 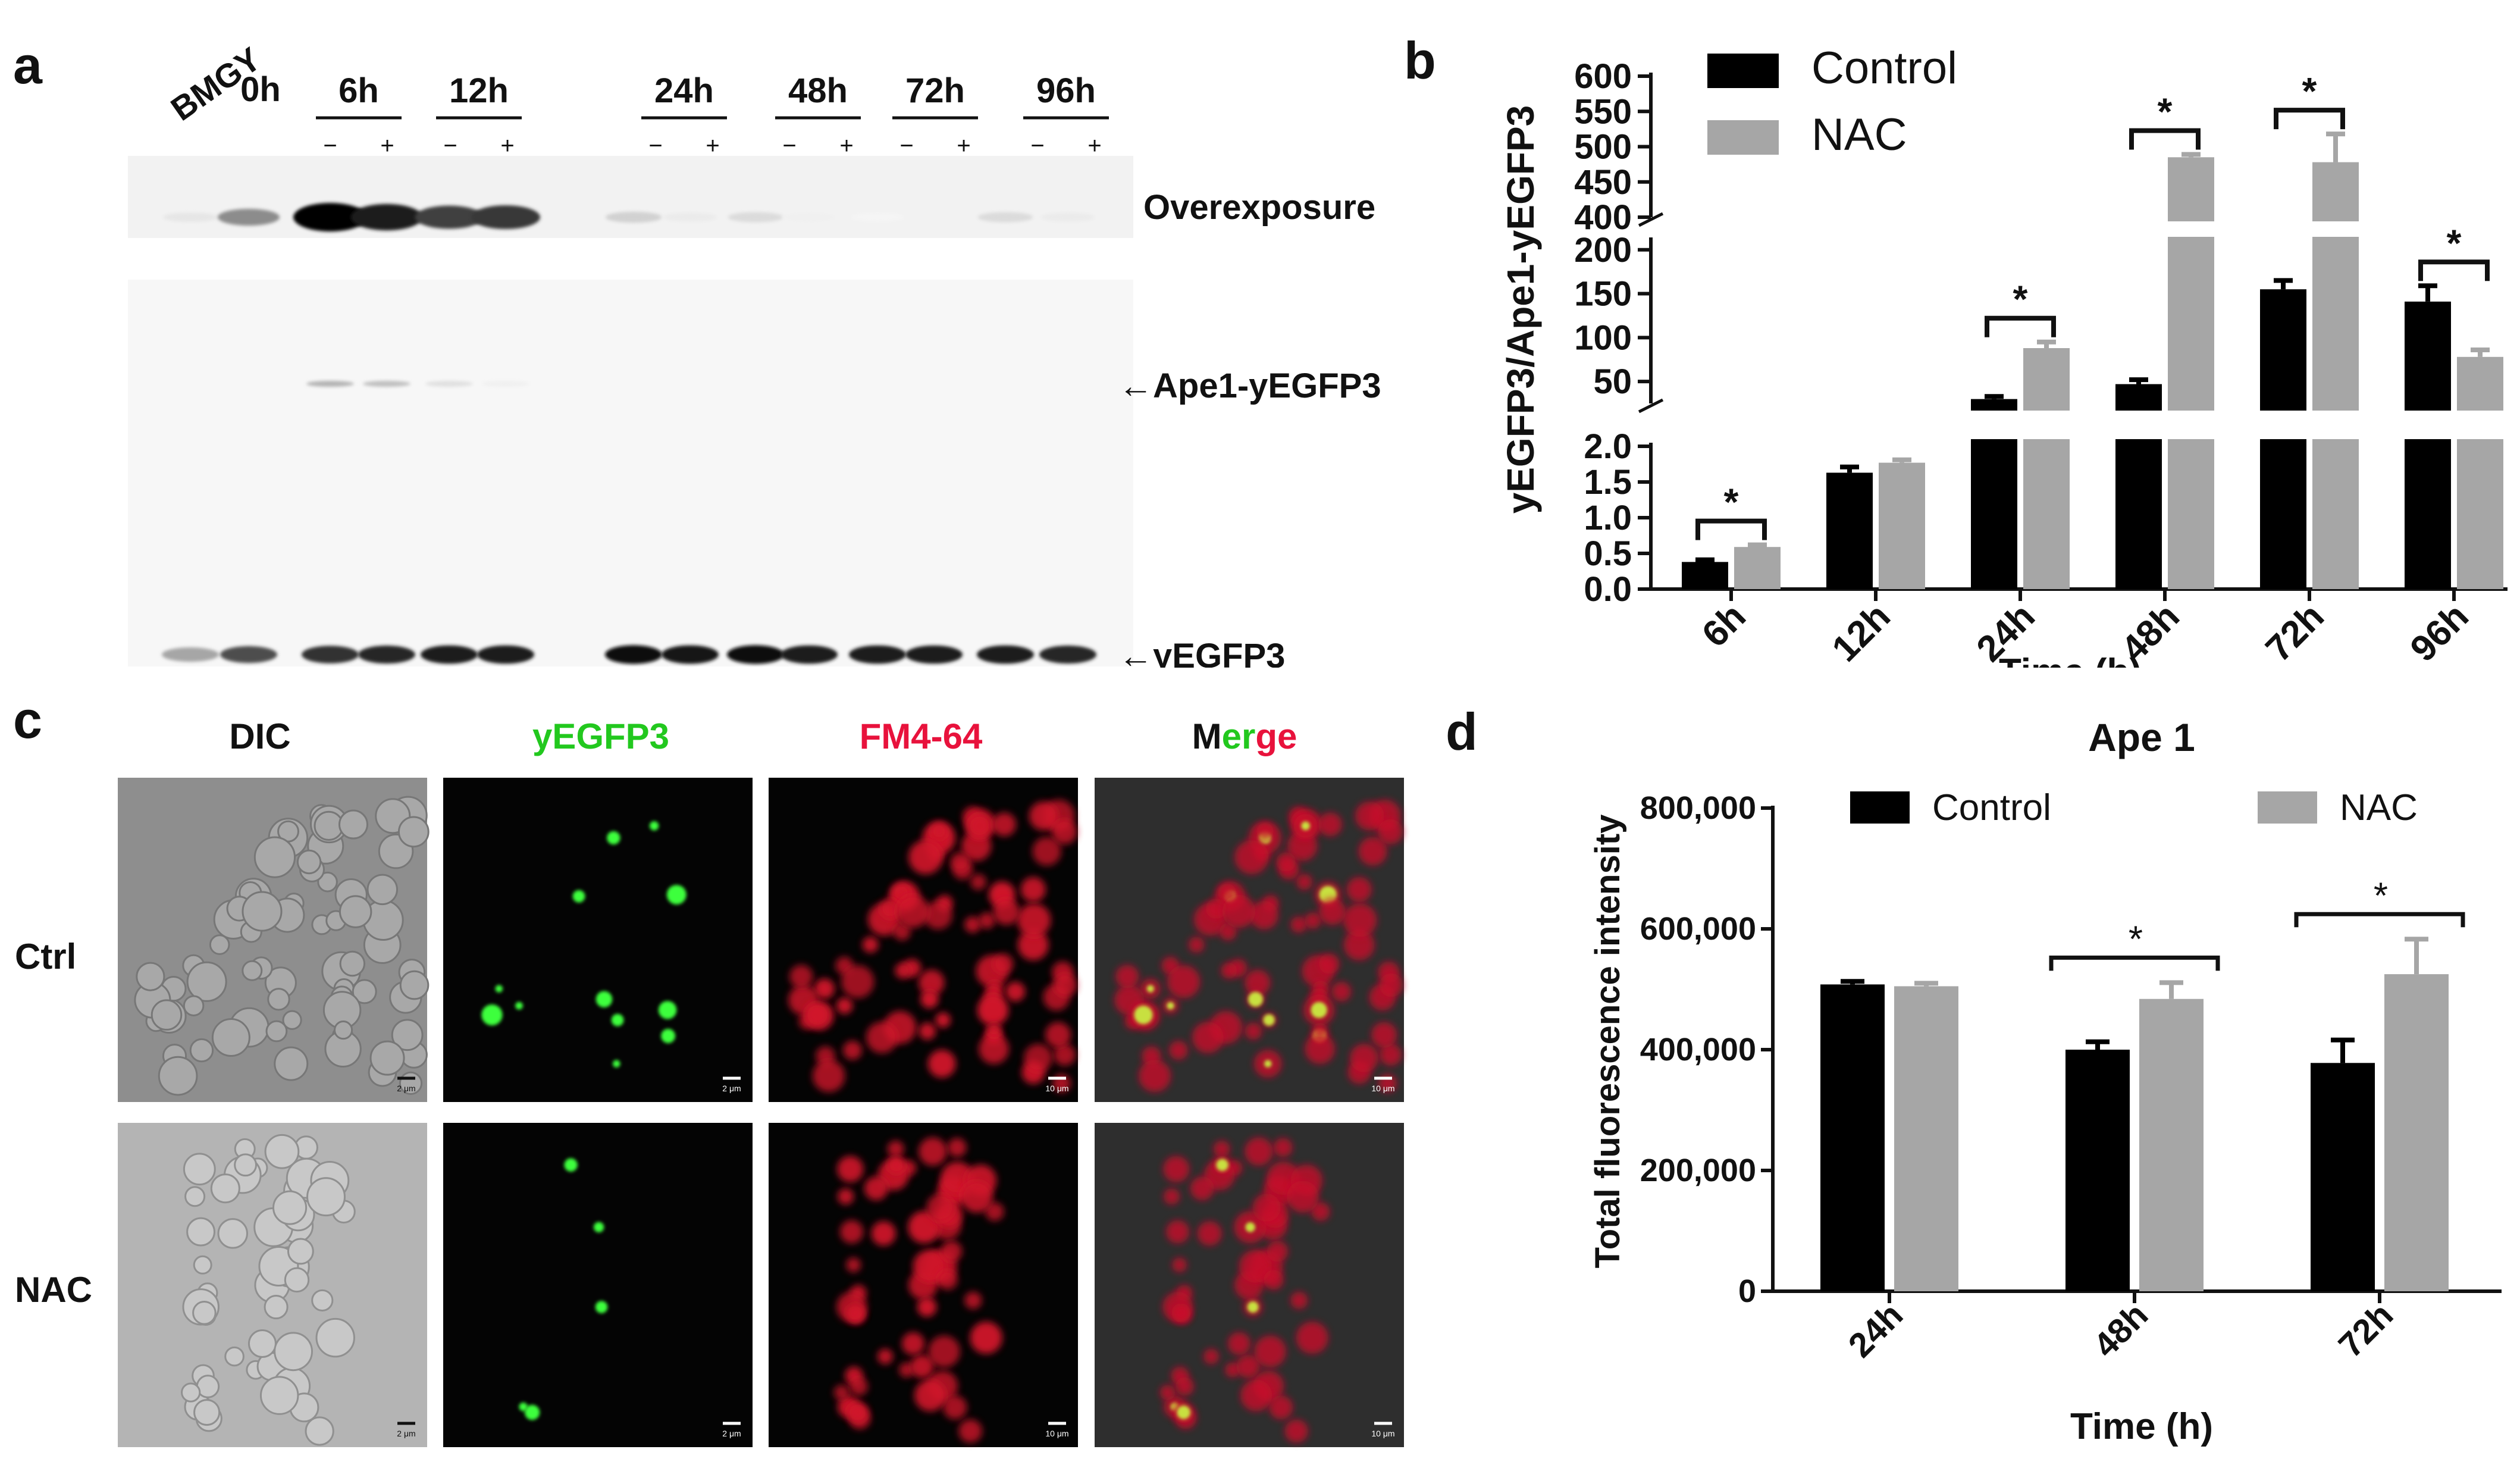 I want to click on chart-b-legend-swatch, so click(x=1743, y=137).